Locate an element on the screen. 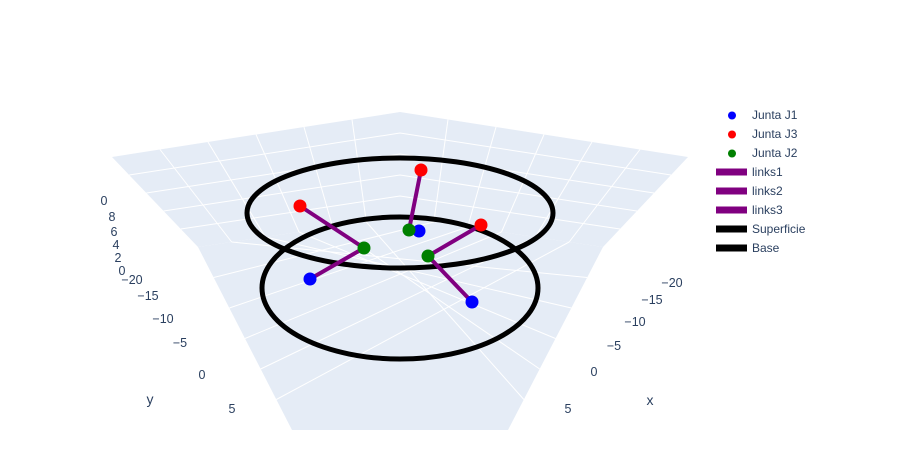 This screenshot has width=900, height=450. legend-label: links2 is located at coordinates (767, 191).